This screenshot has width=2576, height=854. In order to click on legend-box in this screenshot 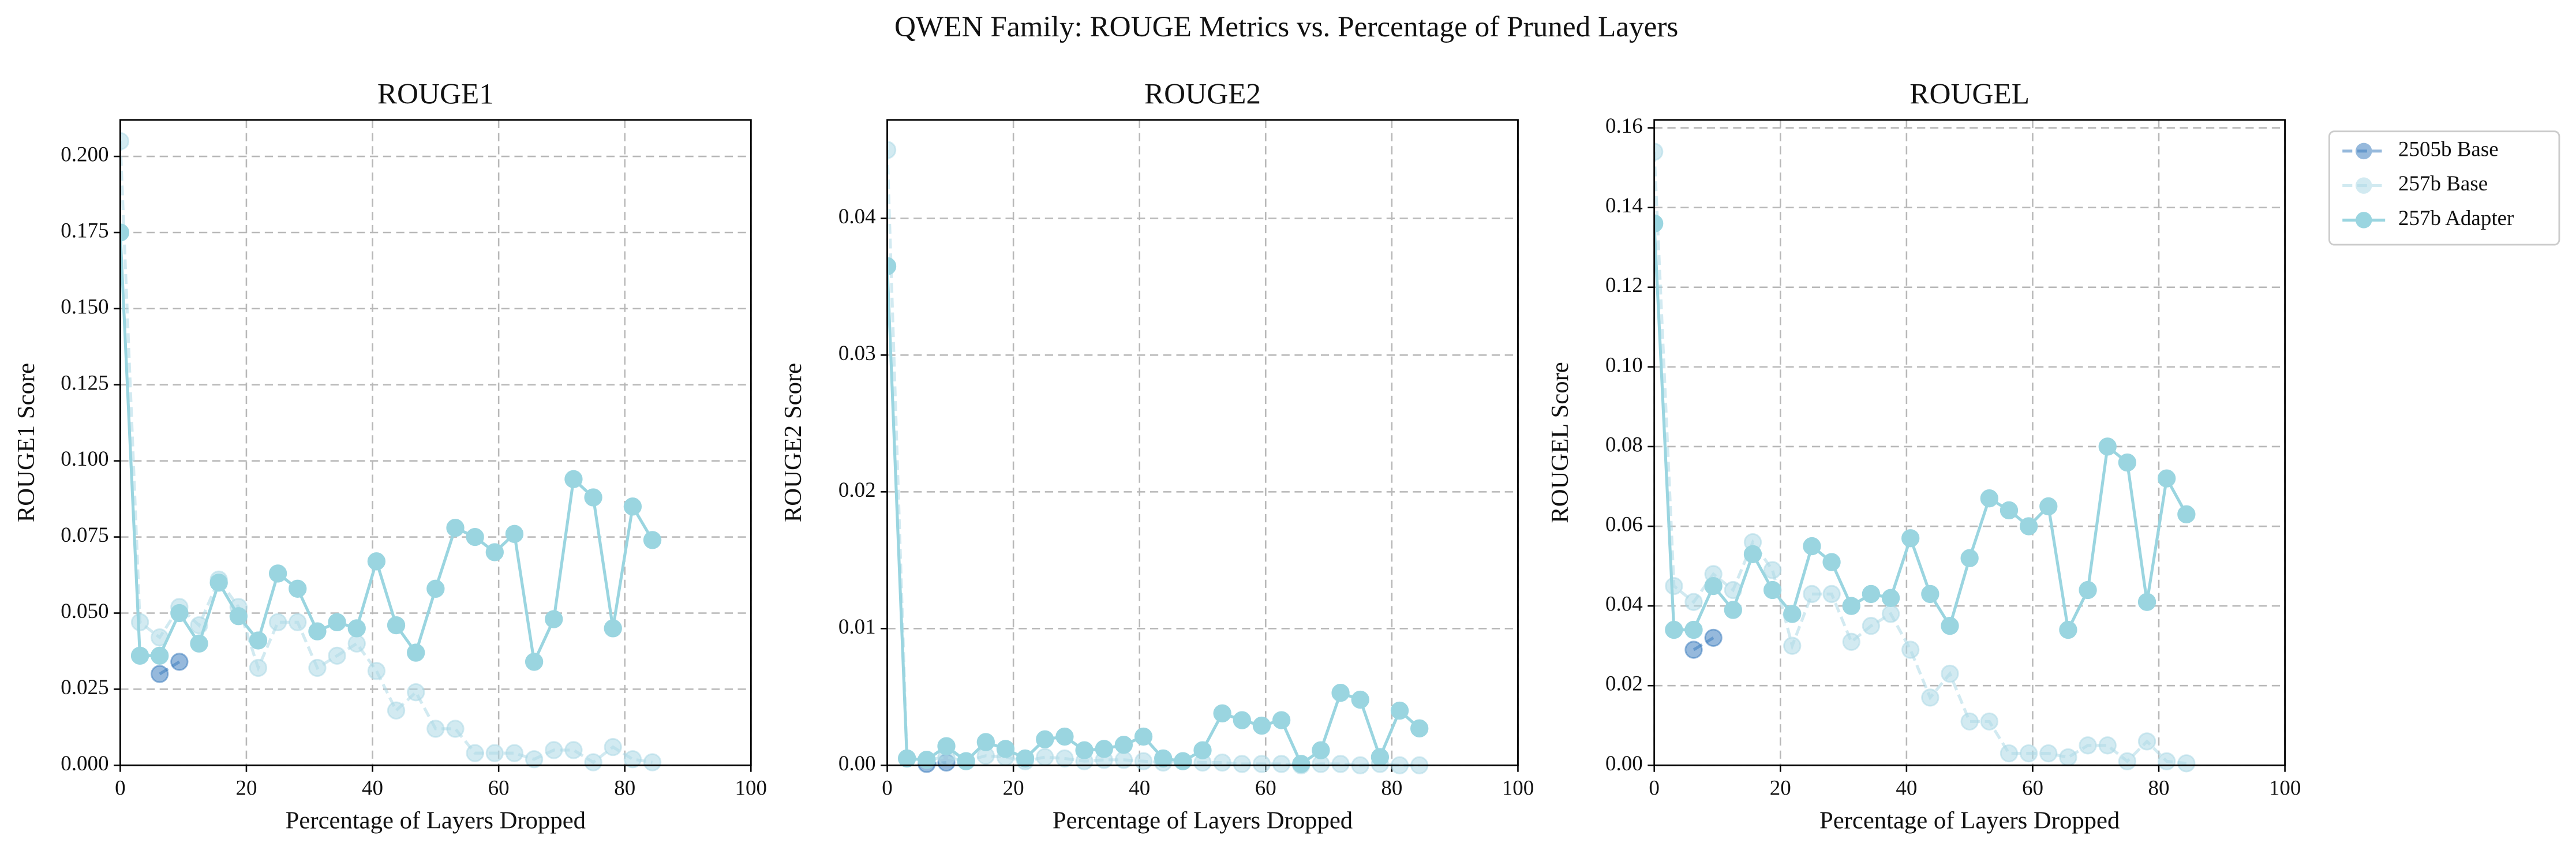, I will do `click(2444, 188)`.